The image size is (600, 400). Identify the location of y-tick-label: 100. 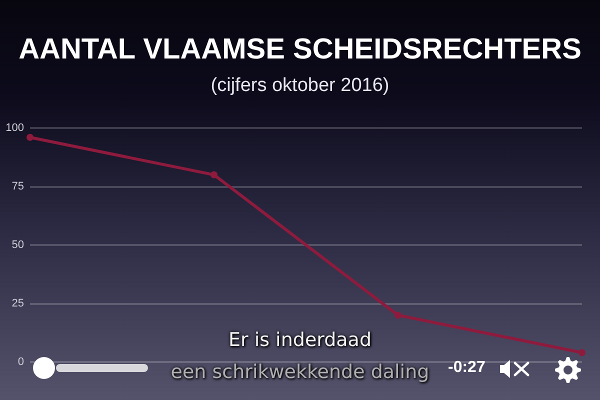
(15, 128).